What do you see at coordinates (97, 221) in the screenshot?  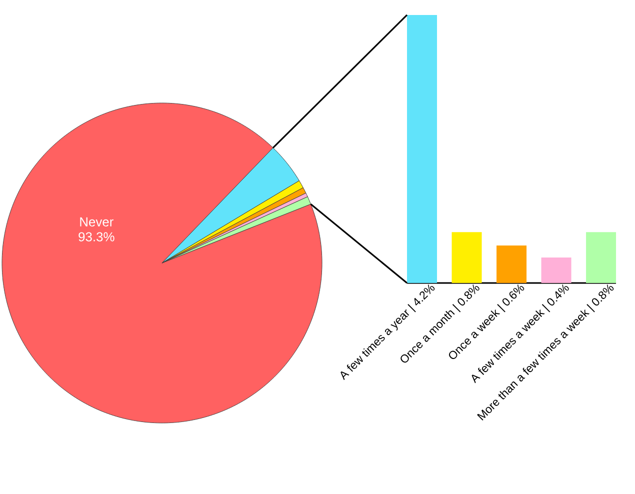 I see `slice-label: Never` at bounding box center [97, 221].